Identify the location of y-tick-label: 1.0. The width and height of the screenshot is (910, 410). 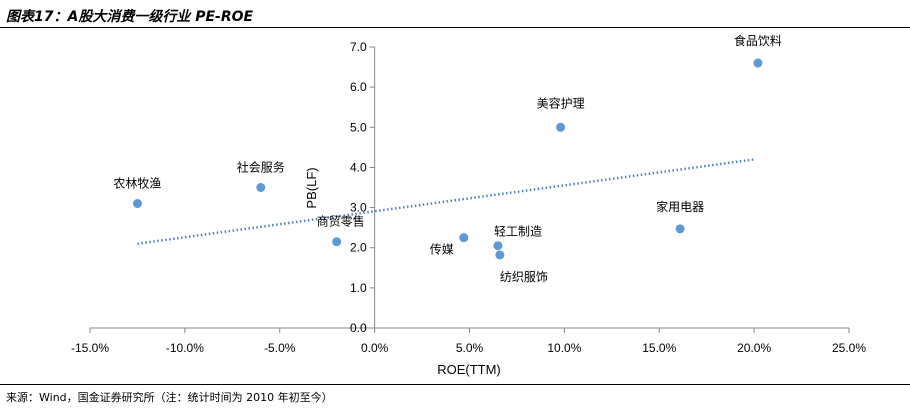
(358, 288).